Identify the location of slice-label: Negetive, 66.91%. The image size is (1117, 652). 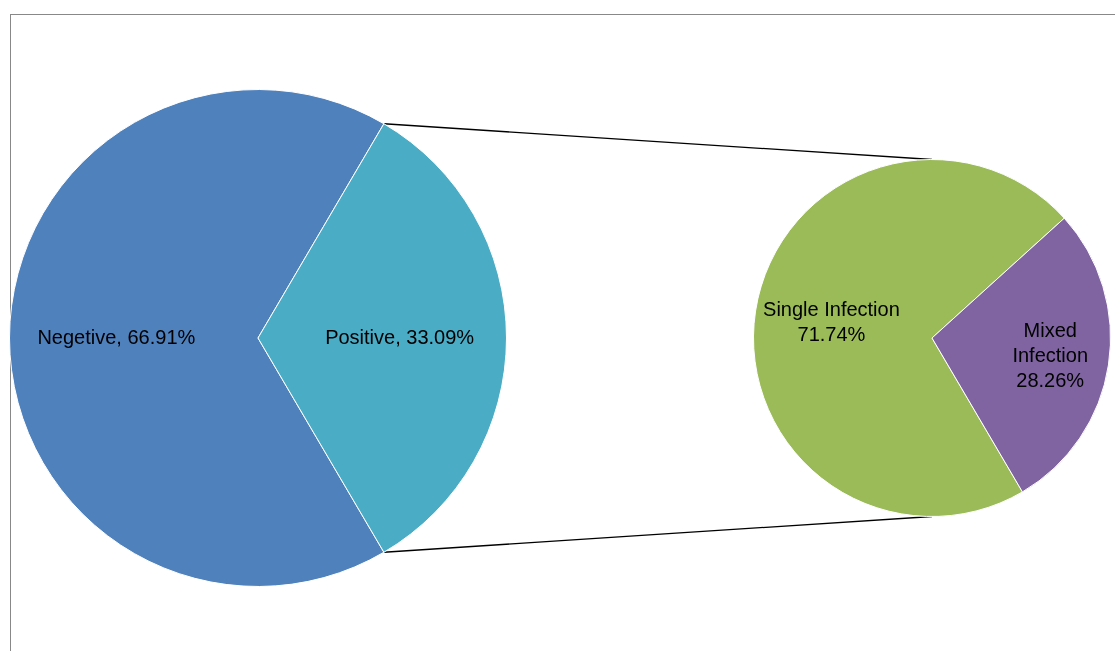
(116, 336).